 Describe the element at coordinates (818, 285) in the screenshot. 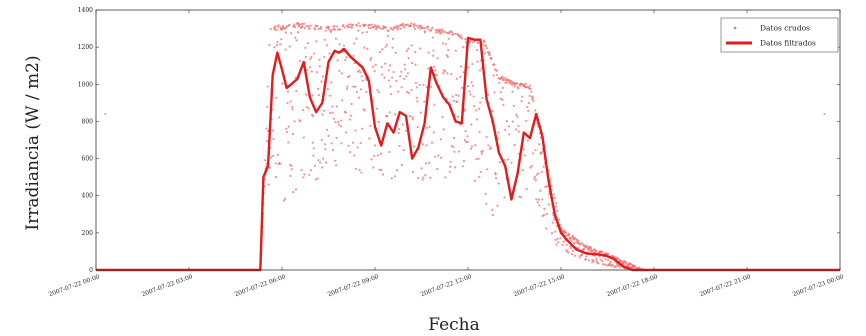

I see `x-tick-label: 2007-07-23 00:00` at that location.